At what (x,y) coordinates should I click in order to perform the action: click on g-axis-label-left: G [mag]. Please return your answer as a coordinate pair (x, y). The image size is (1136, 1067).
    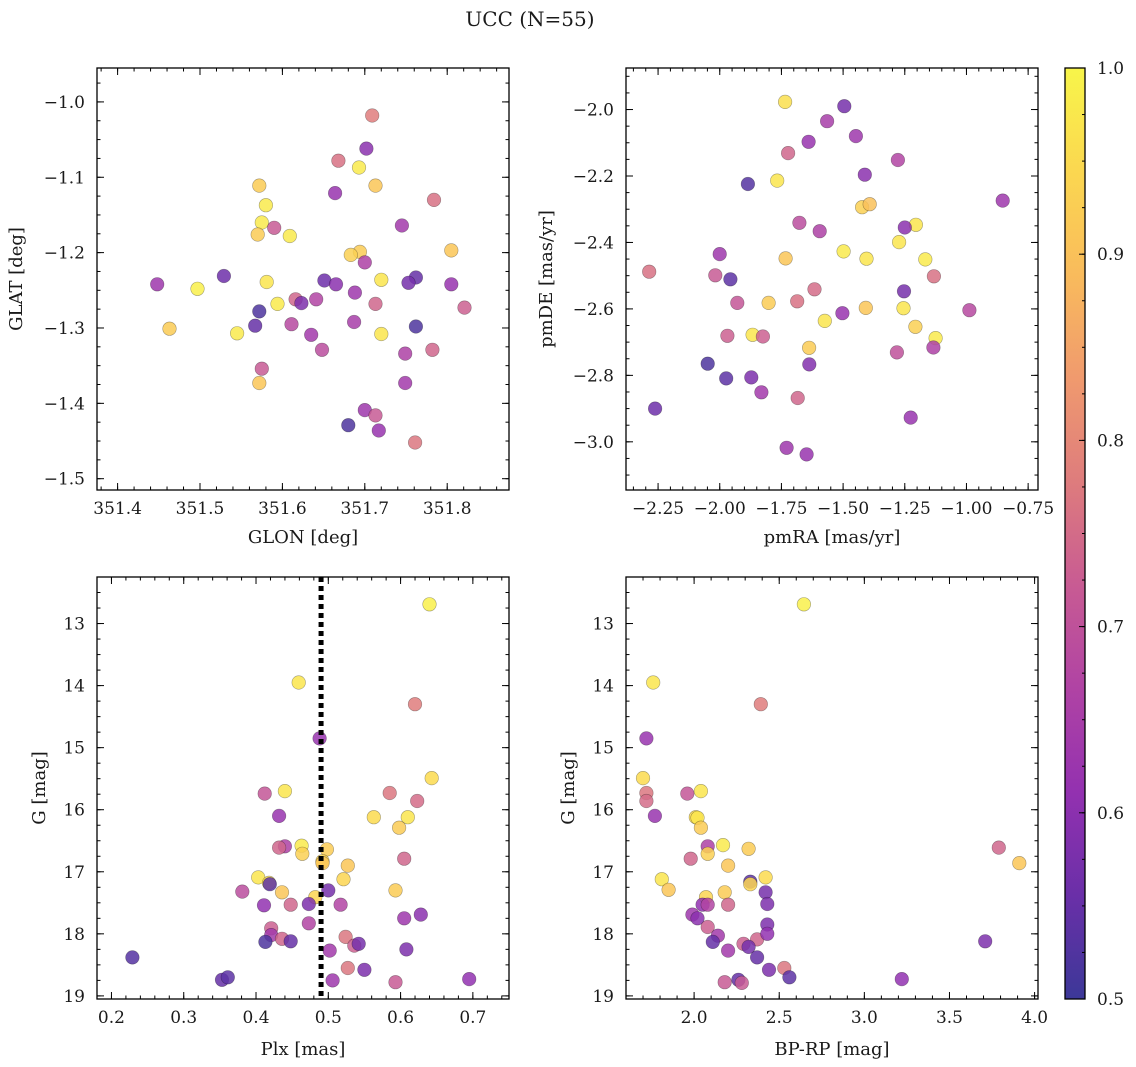
    Looking at the image, I should click on (39, 787).